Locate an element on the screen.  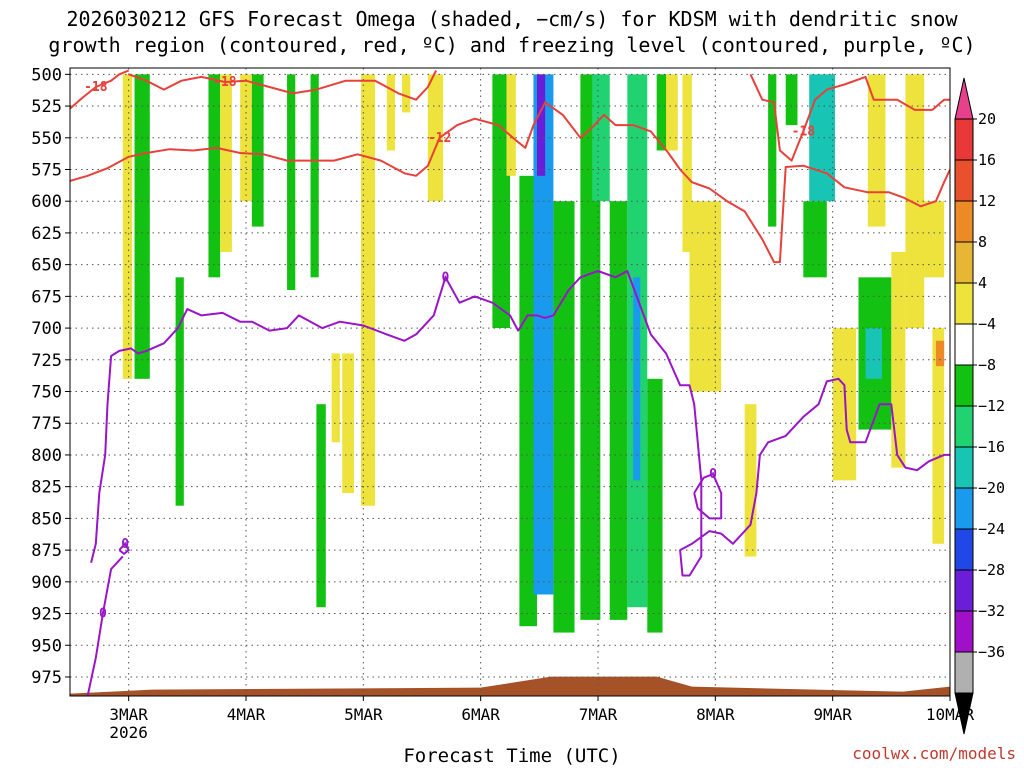
y-tick-label: 600 is located at coordinates (46, 202).